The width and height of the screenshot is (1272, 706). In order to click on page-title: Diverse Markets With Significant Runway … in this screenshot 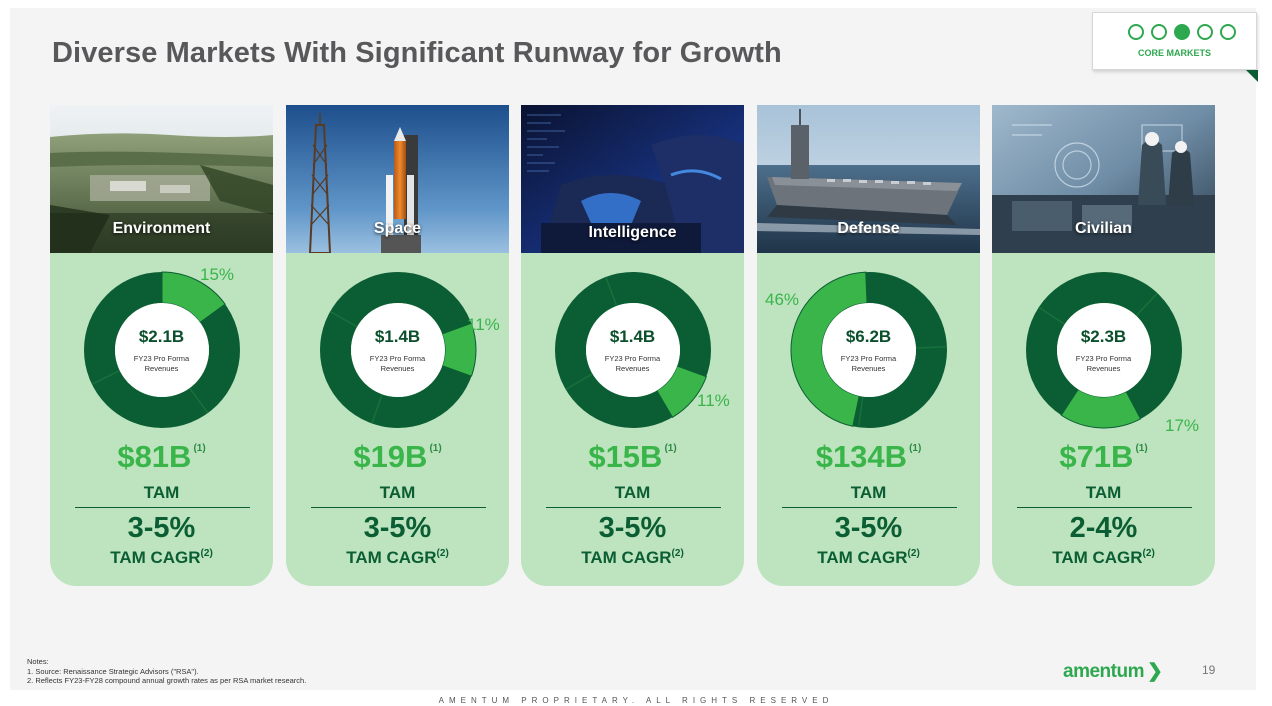, I will do `click(417, 53)`.